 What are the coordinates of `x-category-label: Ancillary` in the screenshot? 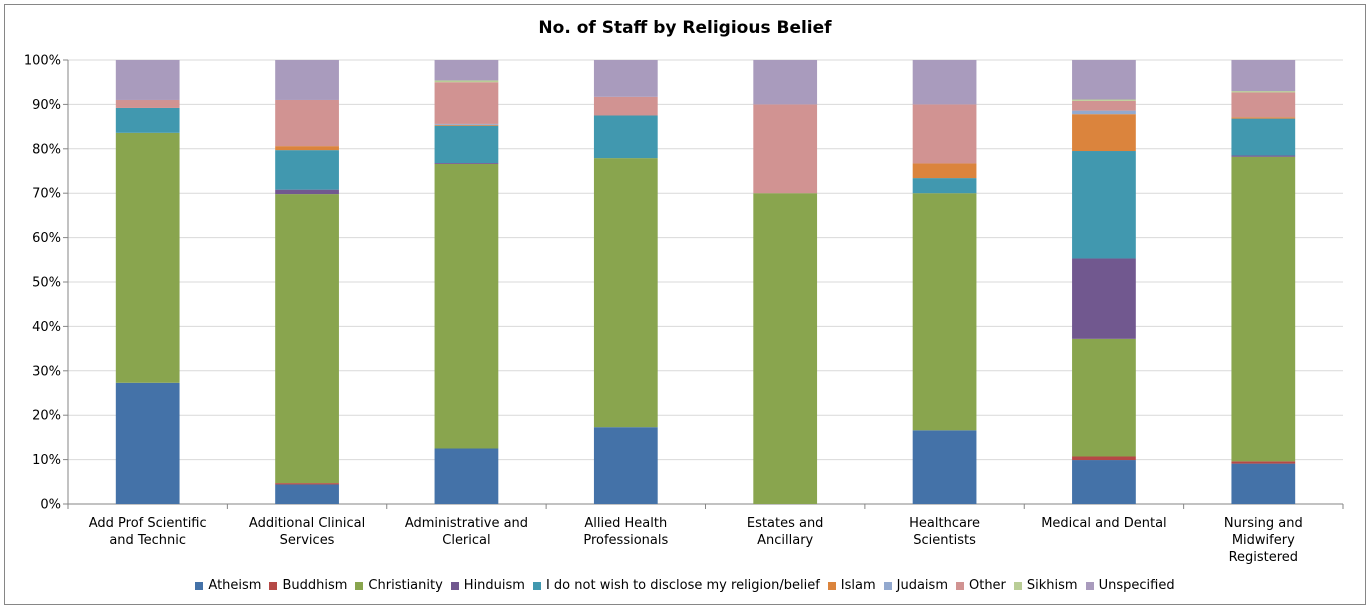 It's located at (785, 540).